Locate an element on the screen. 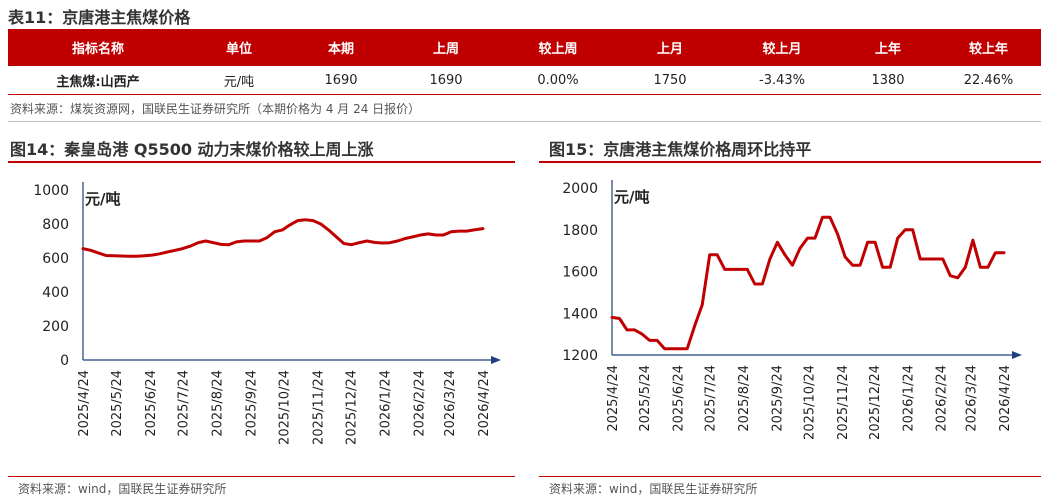 The width and height of the screenshot is (1049, 501). y-tick-label: 0 is located at coordinates (64, 361).